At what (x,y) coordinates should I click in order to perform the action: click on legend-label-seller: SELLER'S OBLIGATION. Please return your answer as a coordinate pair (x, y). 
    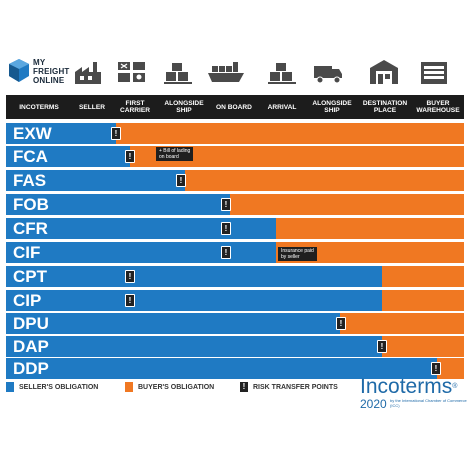
    Looking at the image, I should click on (59, 387).